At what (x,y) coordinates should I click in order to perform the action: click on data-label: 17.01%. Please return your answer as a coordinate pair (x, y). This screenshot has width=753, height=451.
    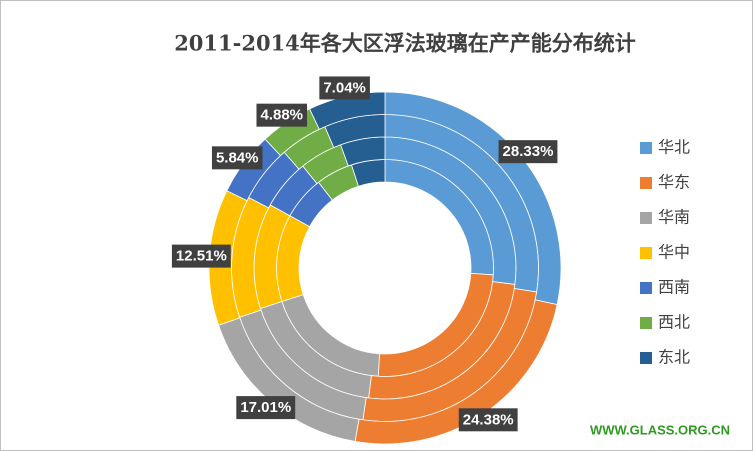
    Looking at the image, I should click on (265, 407).